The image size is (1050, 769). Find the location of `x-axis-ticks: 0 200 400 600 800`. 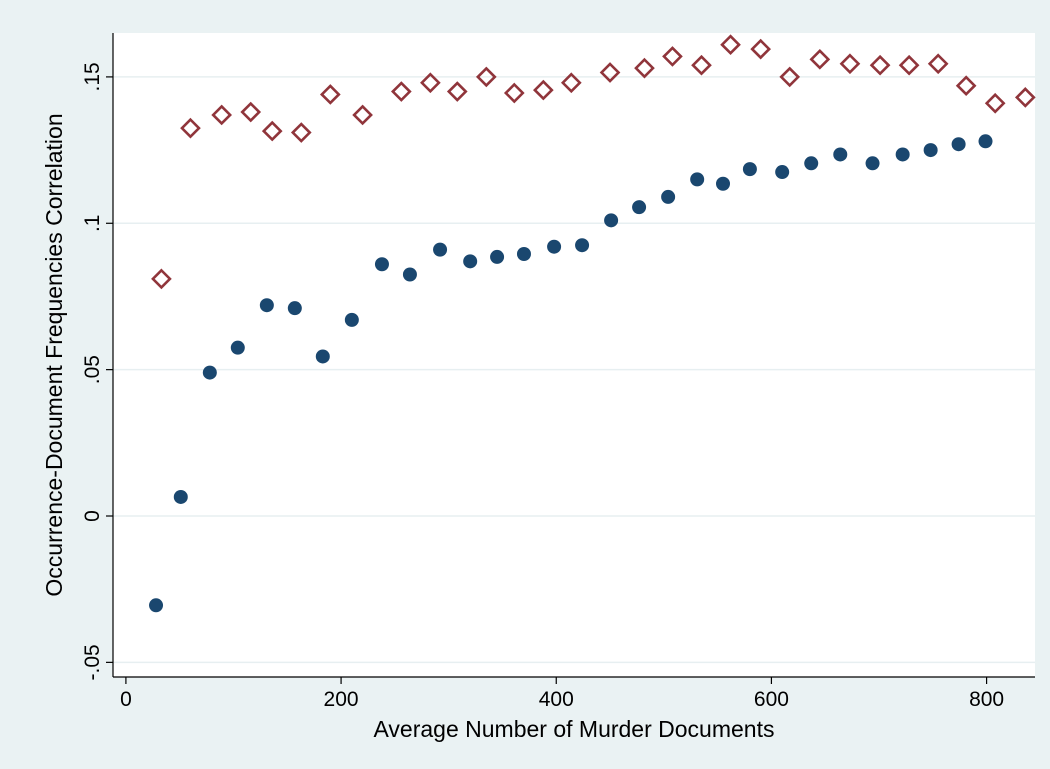

x-axis-ticks: 0 200 400 600 800 is located at coordinates (562, 694).